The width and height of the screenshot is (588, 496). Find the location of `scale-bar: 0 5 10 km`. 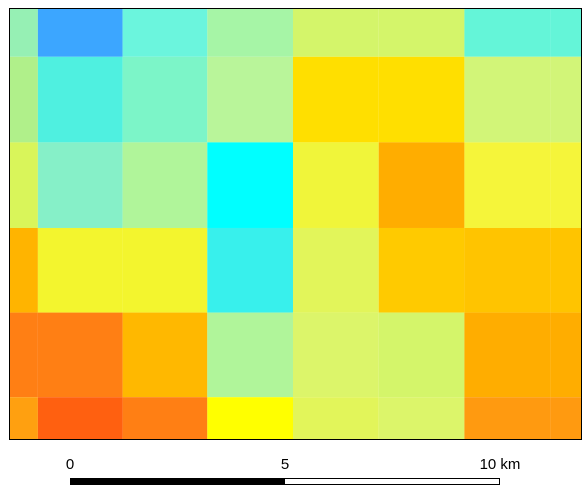

scale-bar: 0 5 10 km is located at coordinates (294, 473).